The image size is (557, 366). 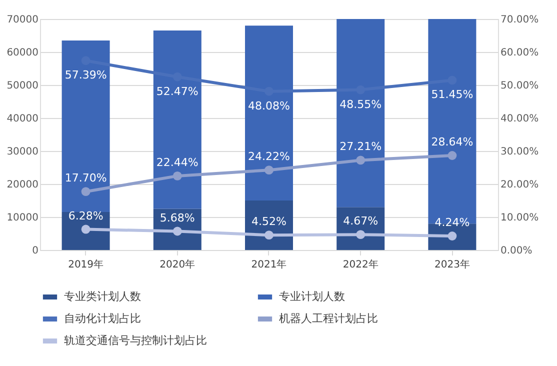 I want to click on legend-label: 专业类计划人数, so click(x=102, y=296).